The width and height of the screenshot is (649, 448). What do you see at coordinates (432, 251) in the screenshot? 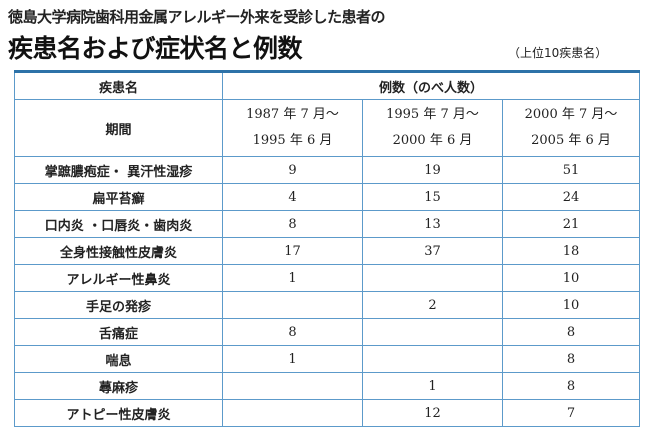
I see `count-cell: 37` at bounding box center [432, 251].